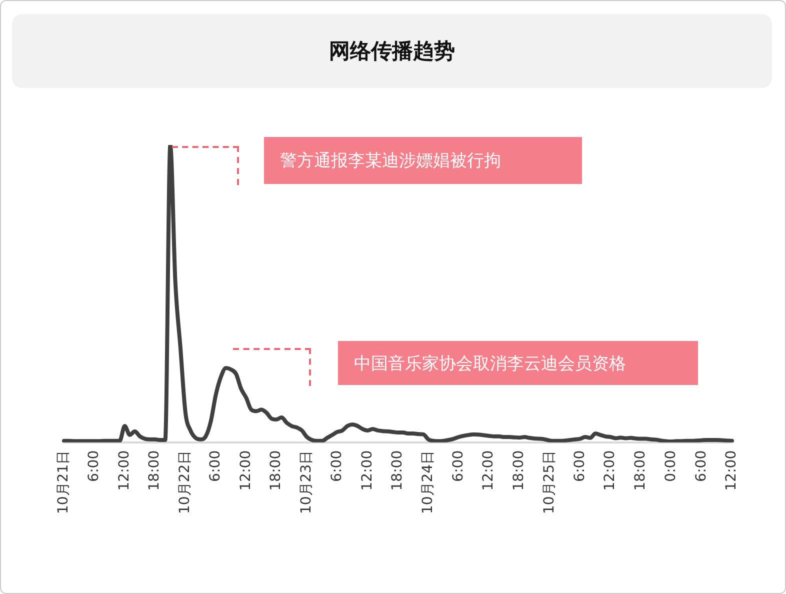  Describe the element at coordinates (64, 482) in the screenshot. I see `x-tick-label: 10月21日` at that location.